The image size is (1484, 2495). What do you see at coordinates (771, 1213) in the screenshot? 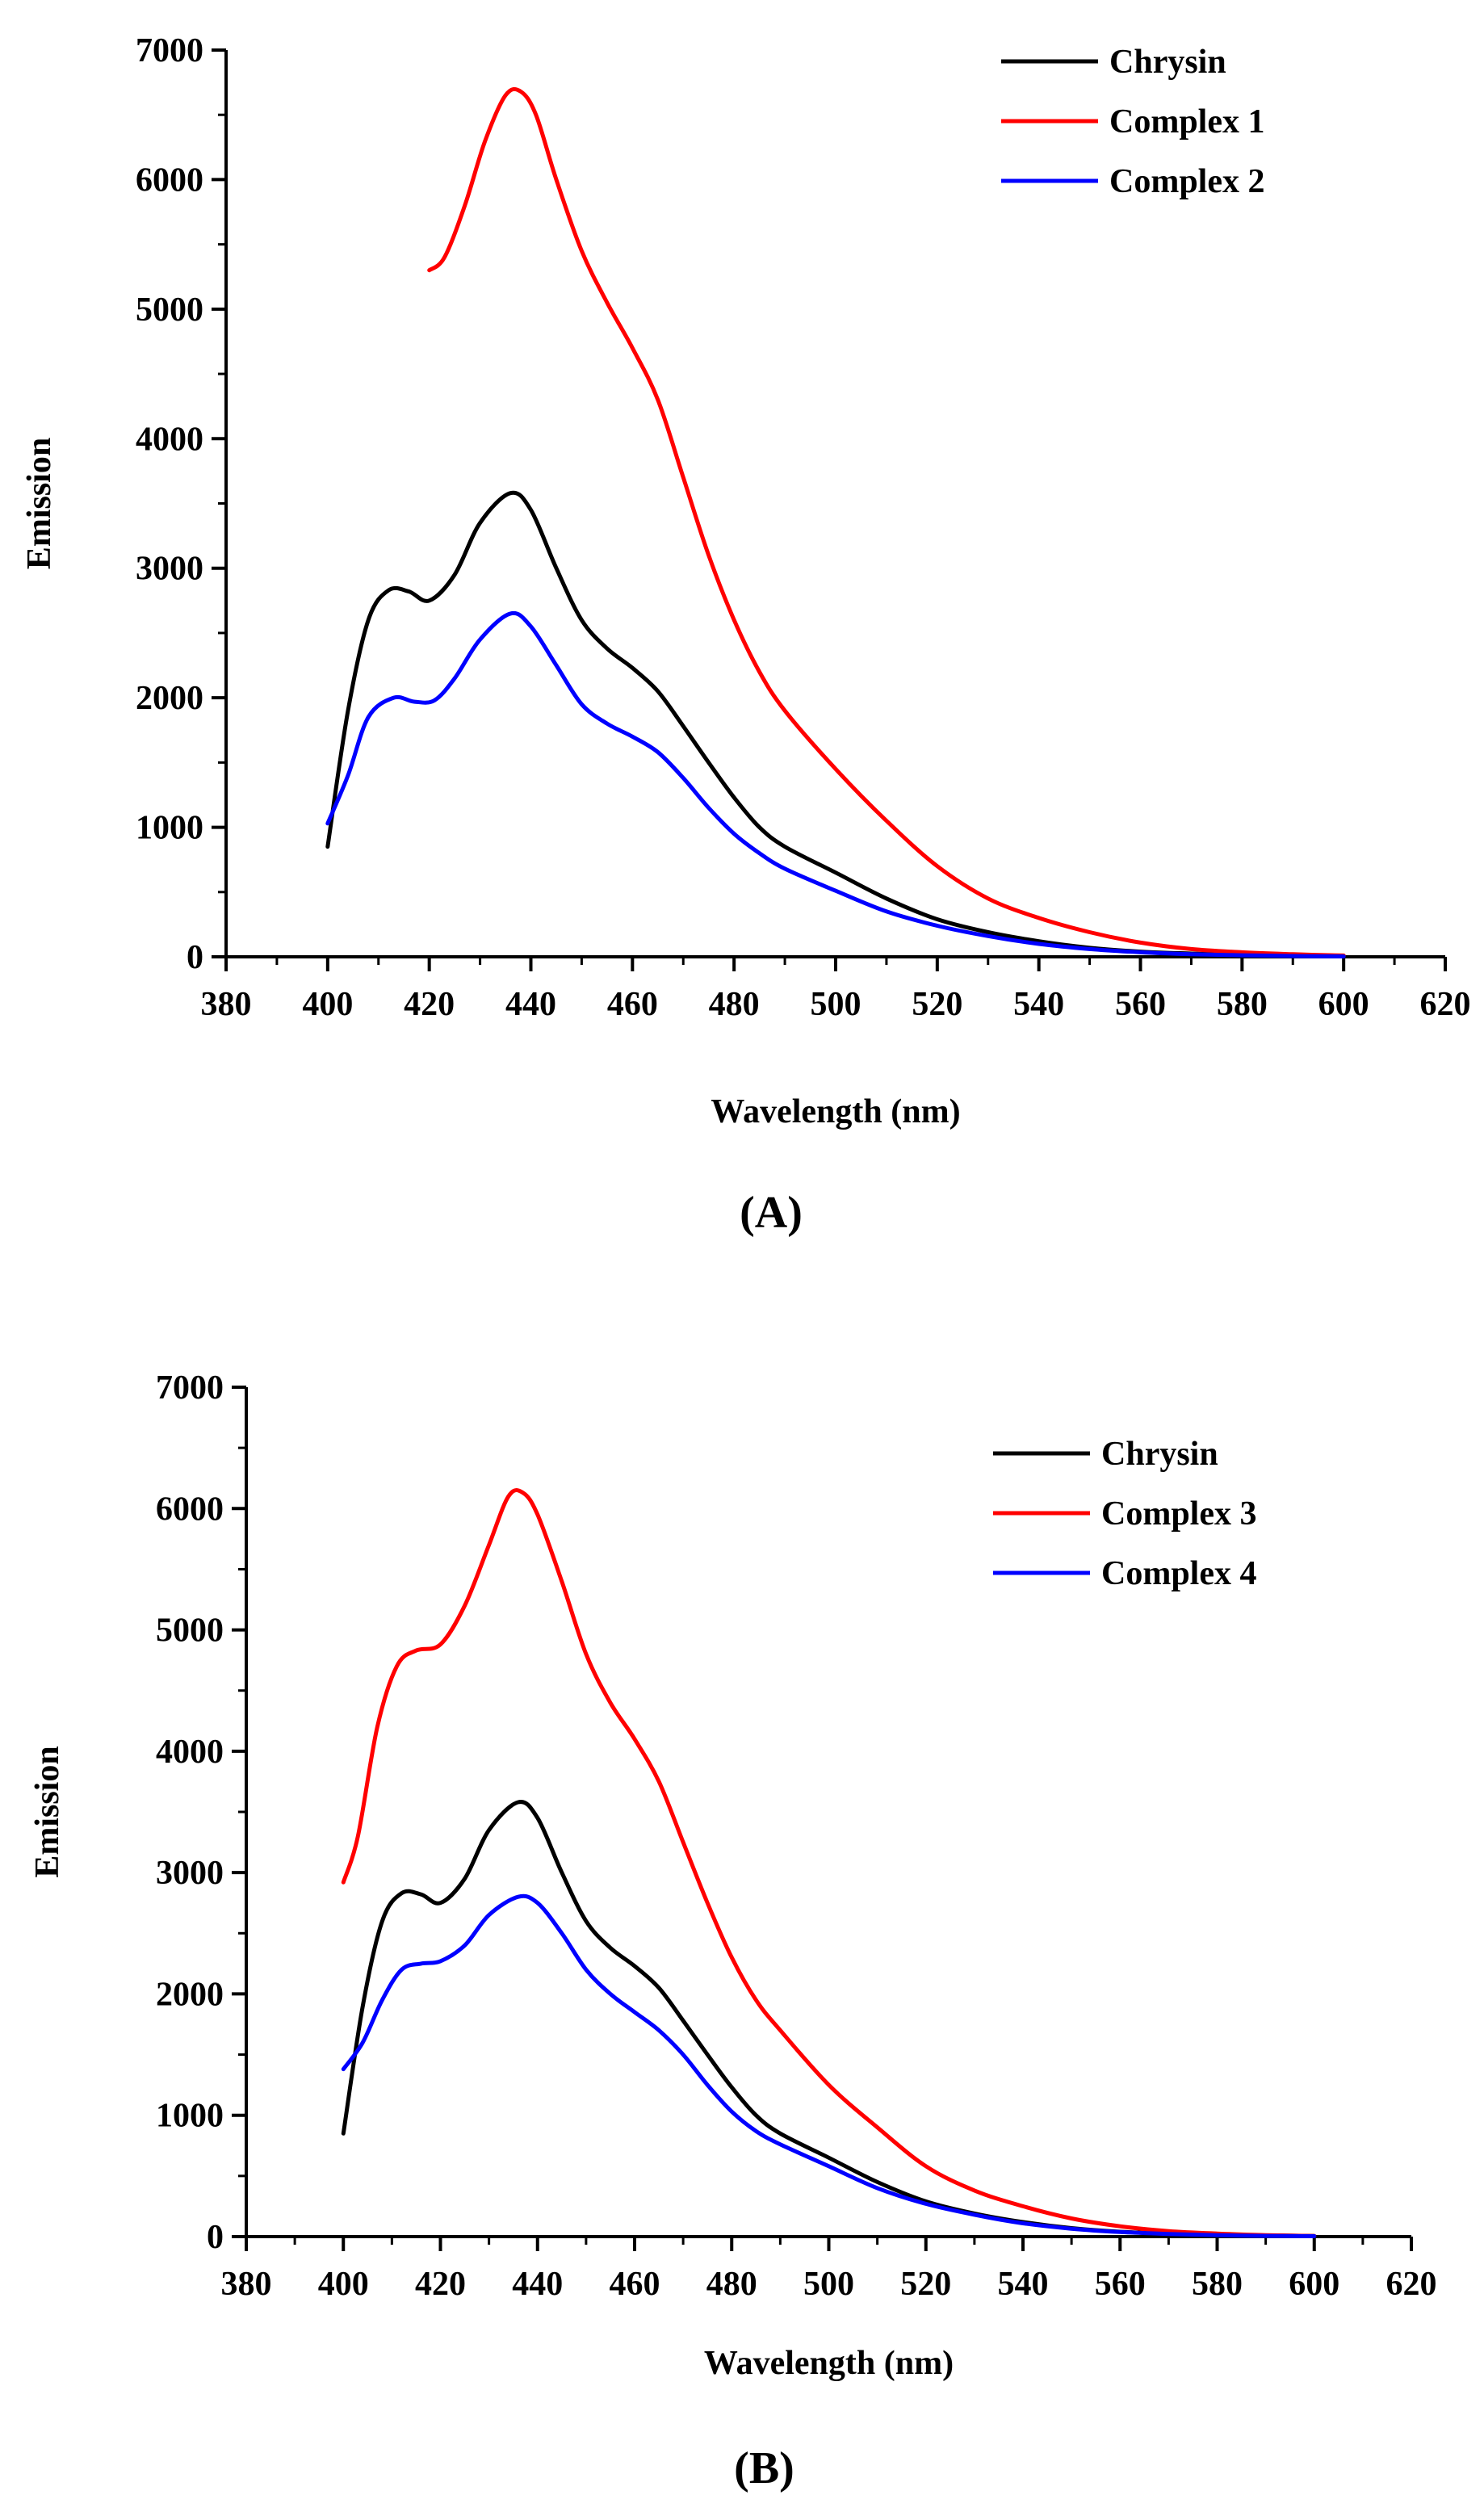
I see `panel-label: (A)` at bounding box center [771, 1213].